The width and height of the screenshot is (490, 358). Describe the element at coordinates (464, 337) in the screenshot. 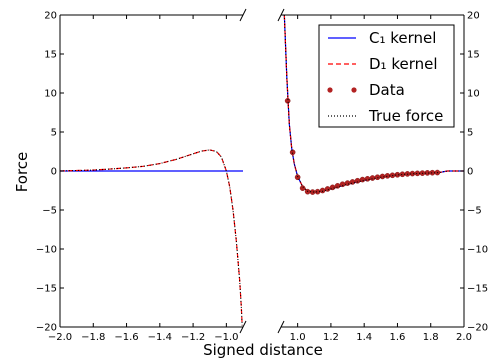

I see `x-tick-label: 2.0` at that location.